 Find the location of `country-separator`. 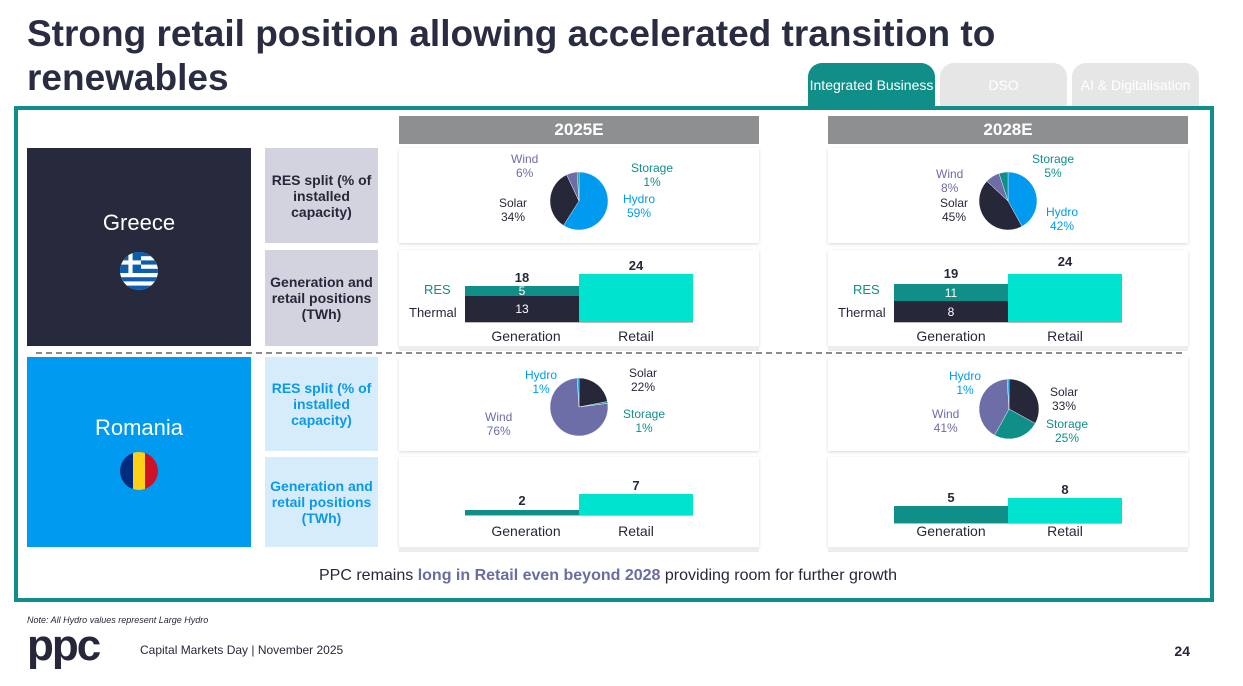

country-separator is located at coordinates (609, 353).